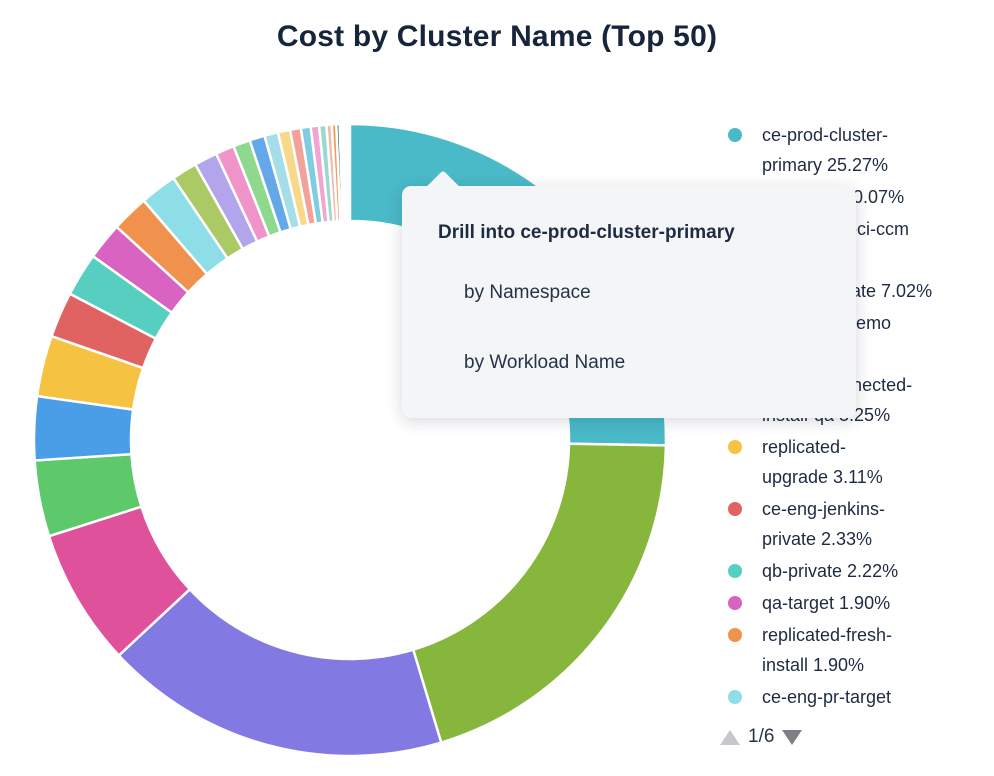 The height and width of the screenshot is (776, 994). I want to click on chart-title: Cost by Cluster Name (Top 50), so click(497, 36).